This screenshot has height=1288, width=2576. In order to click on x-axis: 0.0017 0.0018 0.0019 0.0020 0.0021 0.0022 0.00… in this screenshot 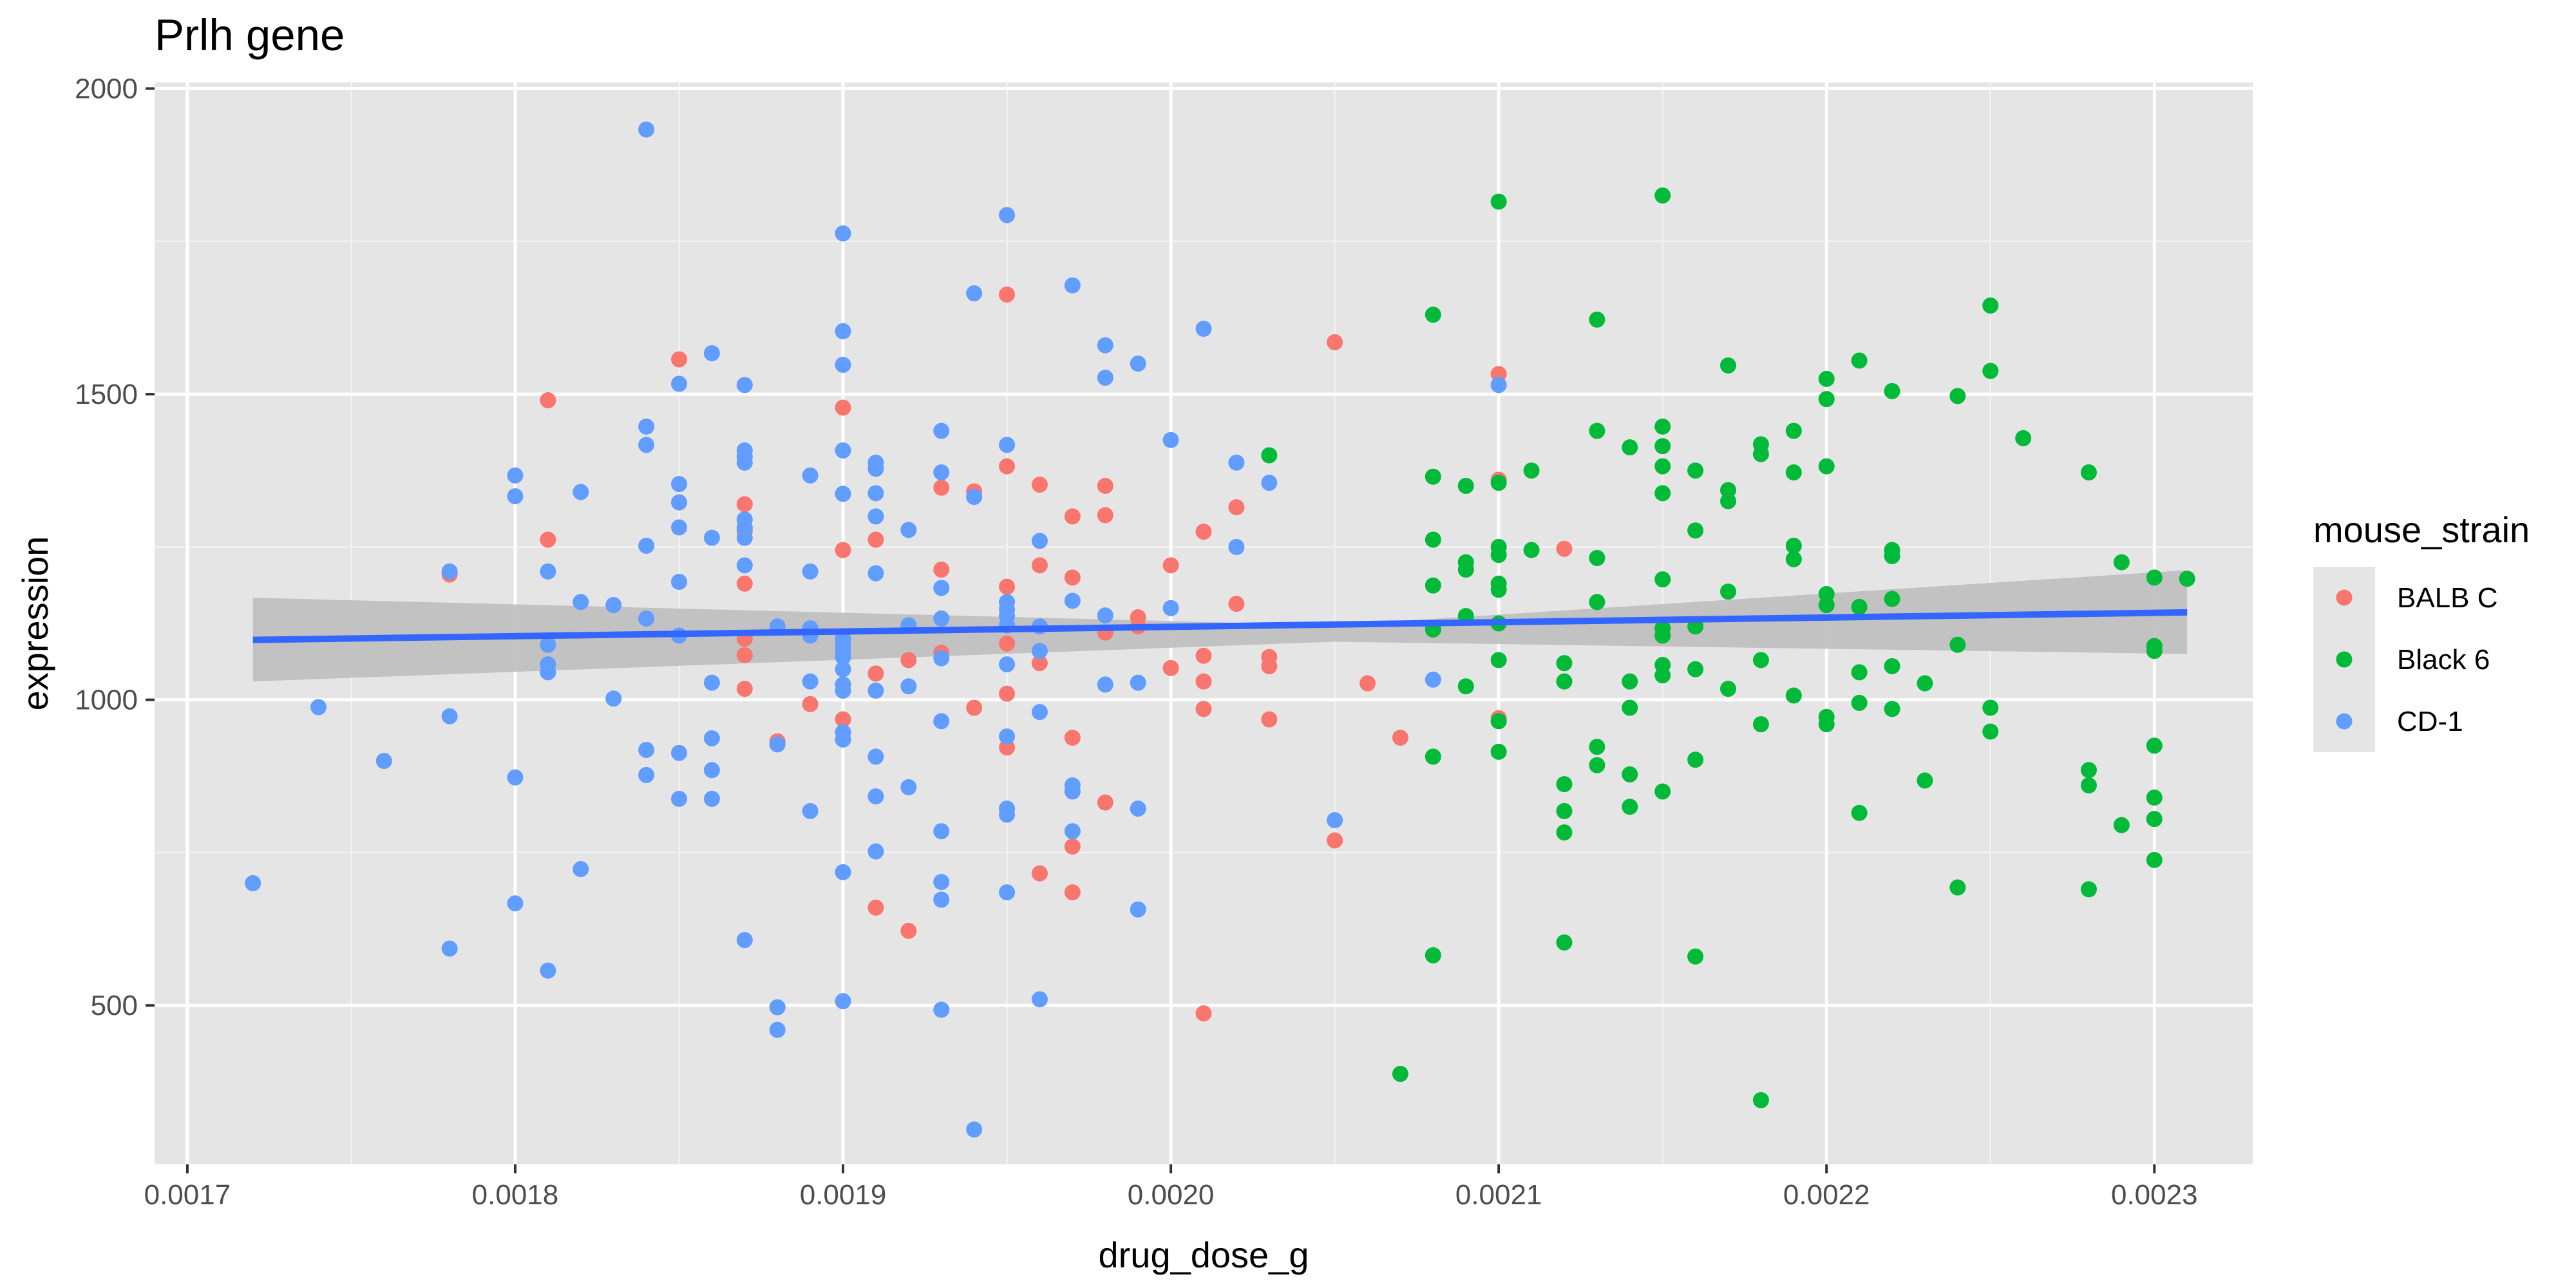, I will do `click(1171, 1188)`.